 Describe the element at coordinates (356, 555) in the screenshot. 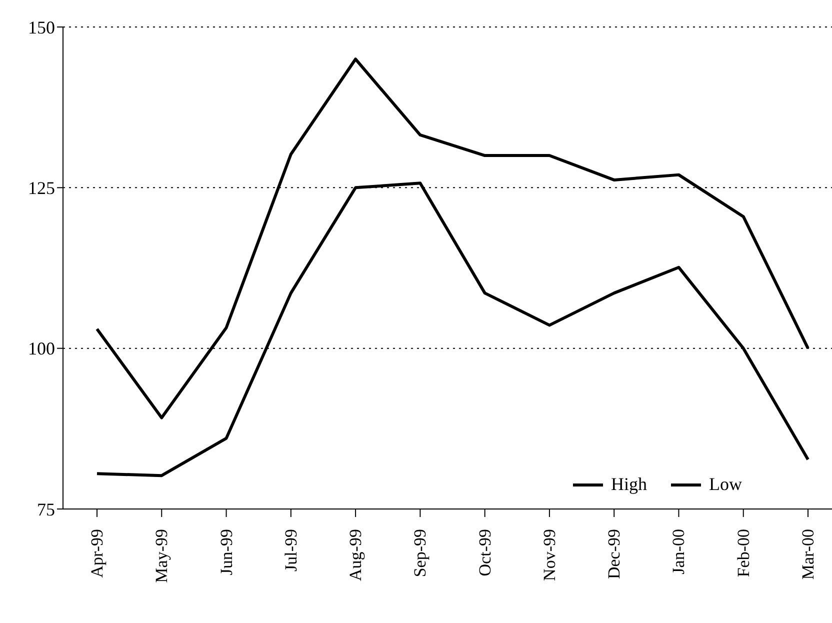

I see `x-tick-label: Aug-99` at that location.